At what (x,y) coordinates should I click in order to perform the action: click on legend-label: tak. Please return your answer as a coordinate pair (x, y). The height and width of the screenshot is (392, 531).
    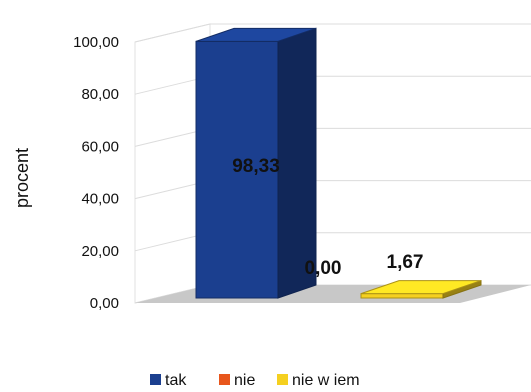
    Looking at the image, I should click on (176, 380).